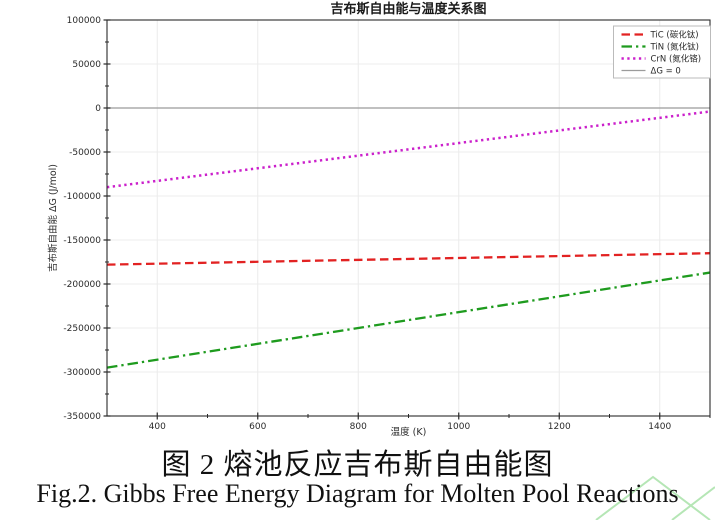 The height and width of the screenshot is (520, 715). What do you see at coordinates (82, 417) in the screenshot?
I see `y-tick-label: -350000` at bounding box center [82, 417].